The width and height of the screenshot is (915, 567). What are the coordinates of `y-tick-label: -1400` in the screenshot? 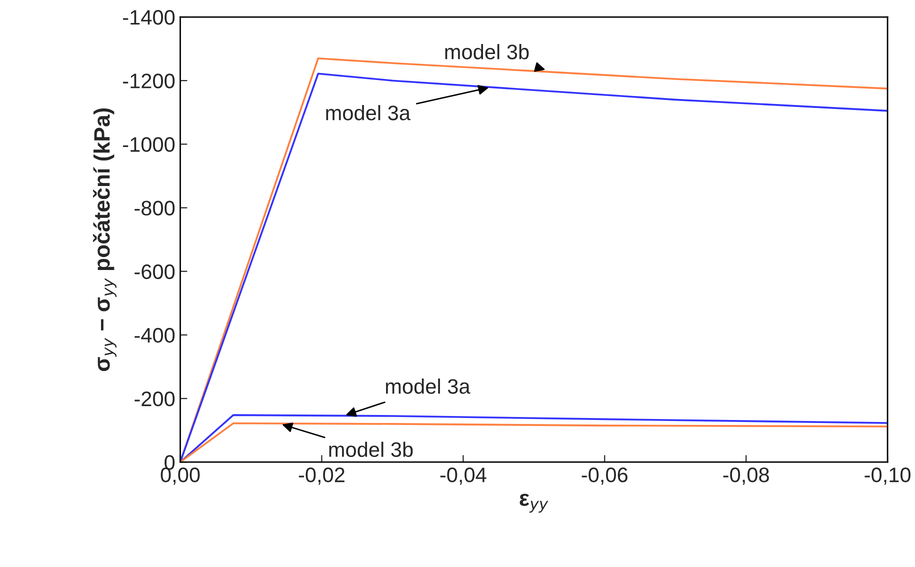 It's located at (149, 17).